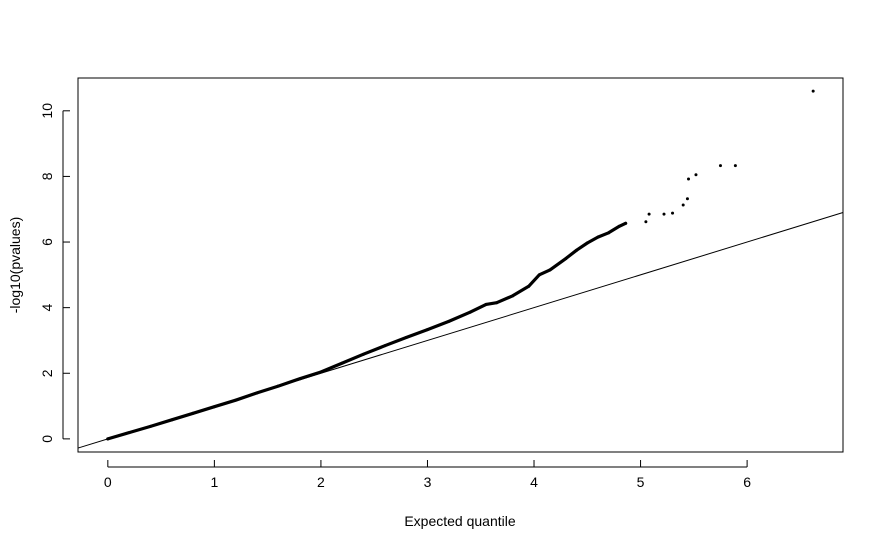 The height and width of the screenshot is (550, 884). Describe the element at coordinates (47, 373) in the screenshot. I see `y-tick-label: 2` at that location.